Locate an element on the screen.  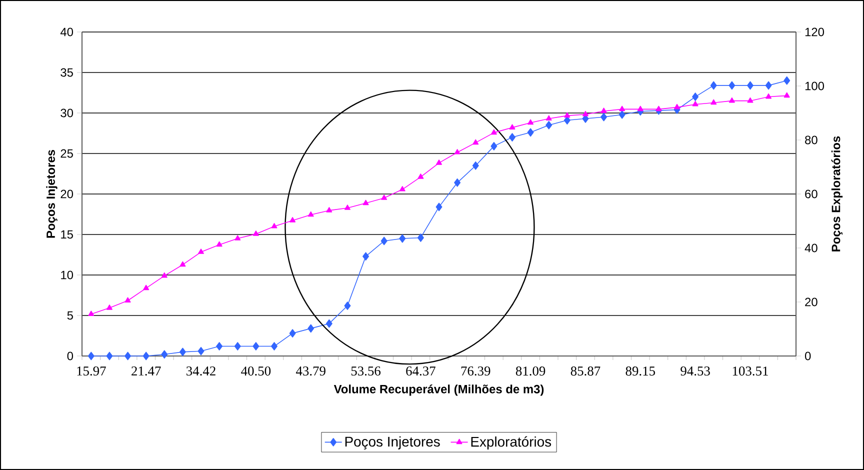
x-tick-label: 103.51 is located at coordinates (750, 371).